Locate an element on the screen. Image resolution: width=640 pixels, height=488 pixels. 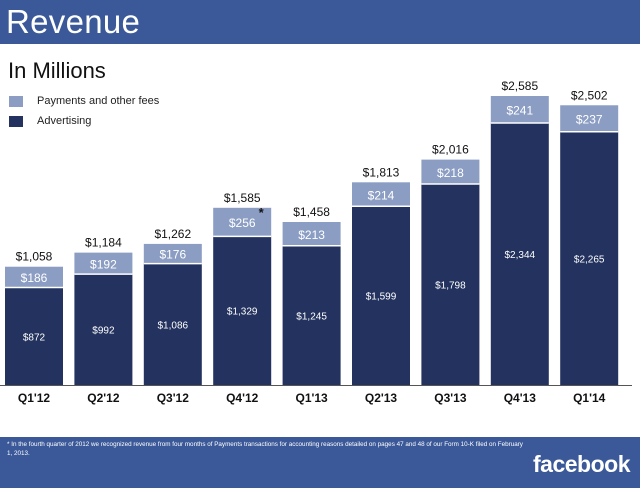
annotation-asterisk: * is located at coordinates (262, 212).